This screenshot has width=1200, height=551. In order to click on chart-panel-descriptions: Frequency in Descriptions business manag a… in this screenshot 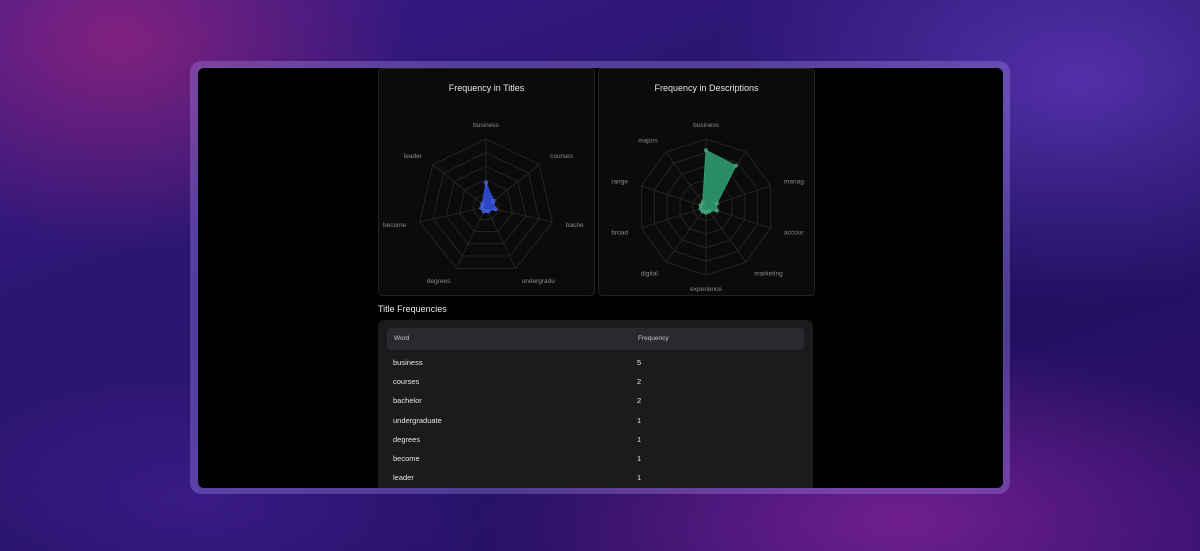, I will do `click(706, 182)`.